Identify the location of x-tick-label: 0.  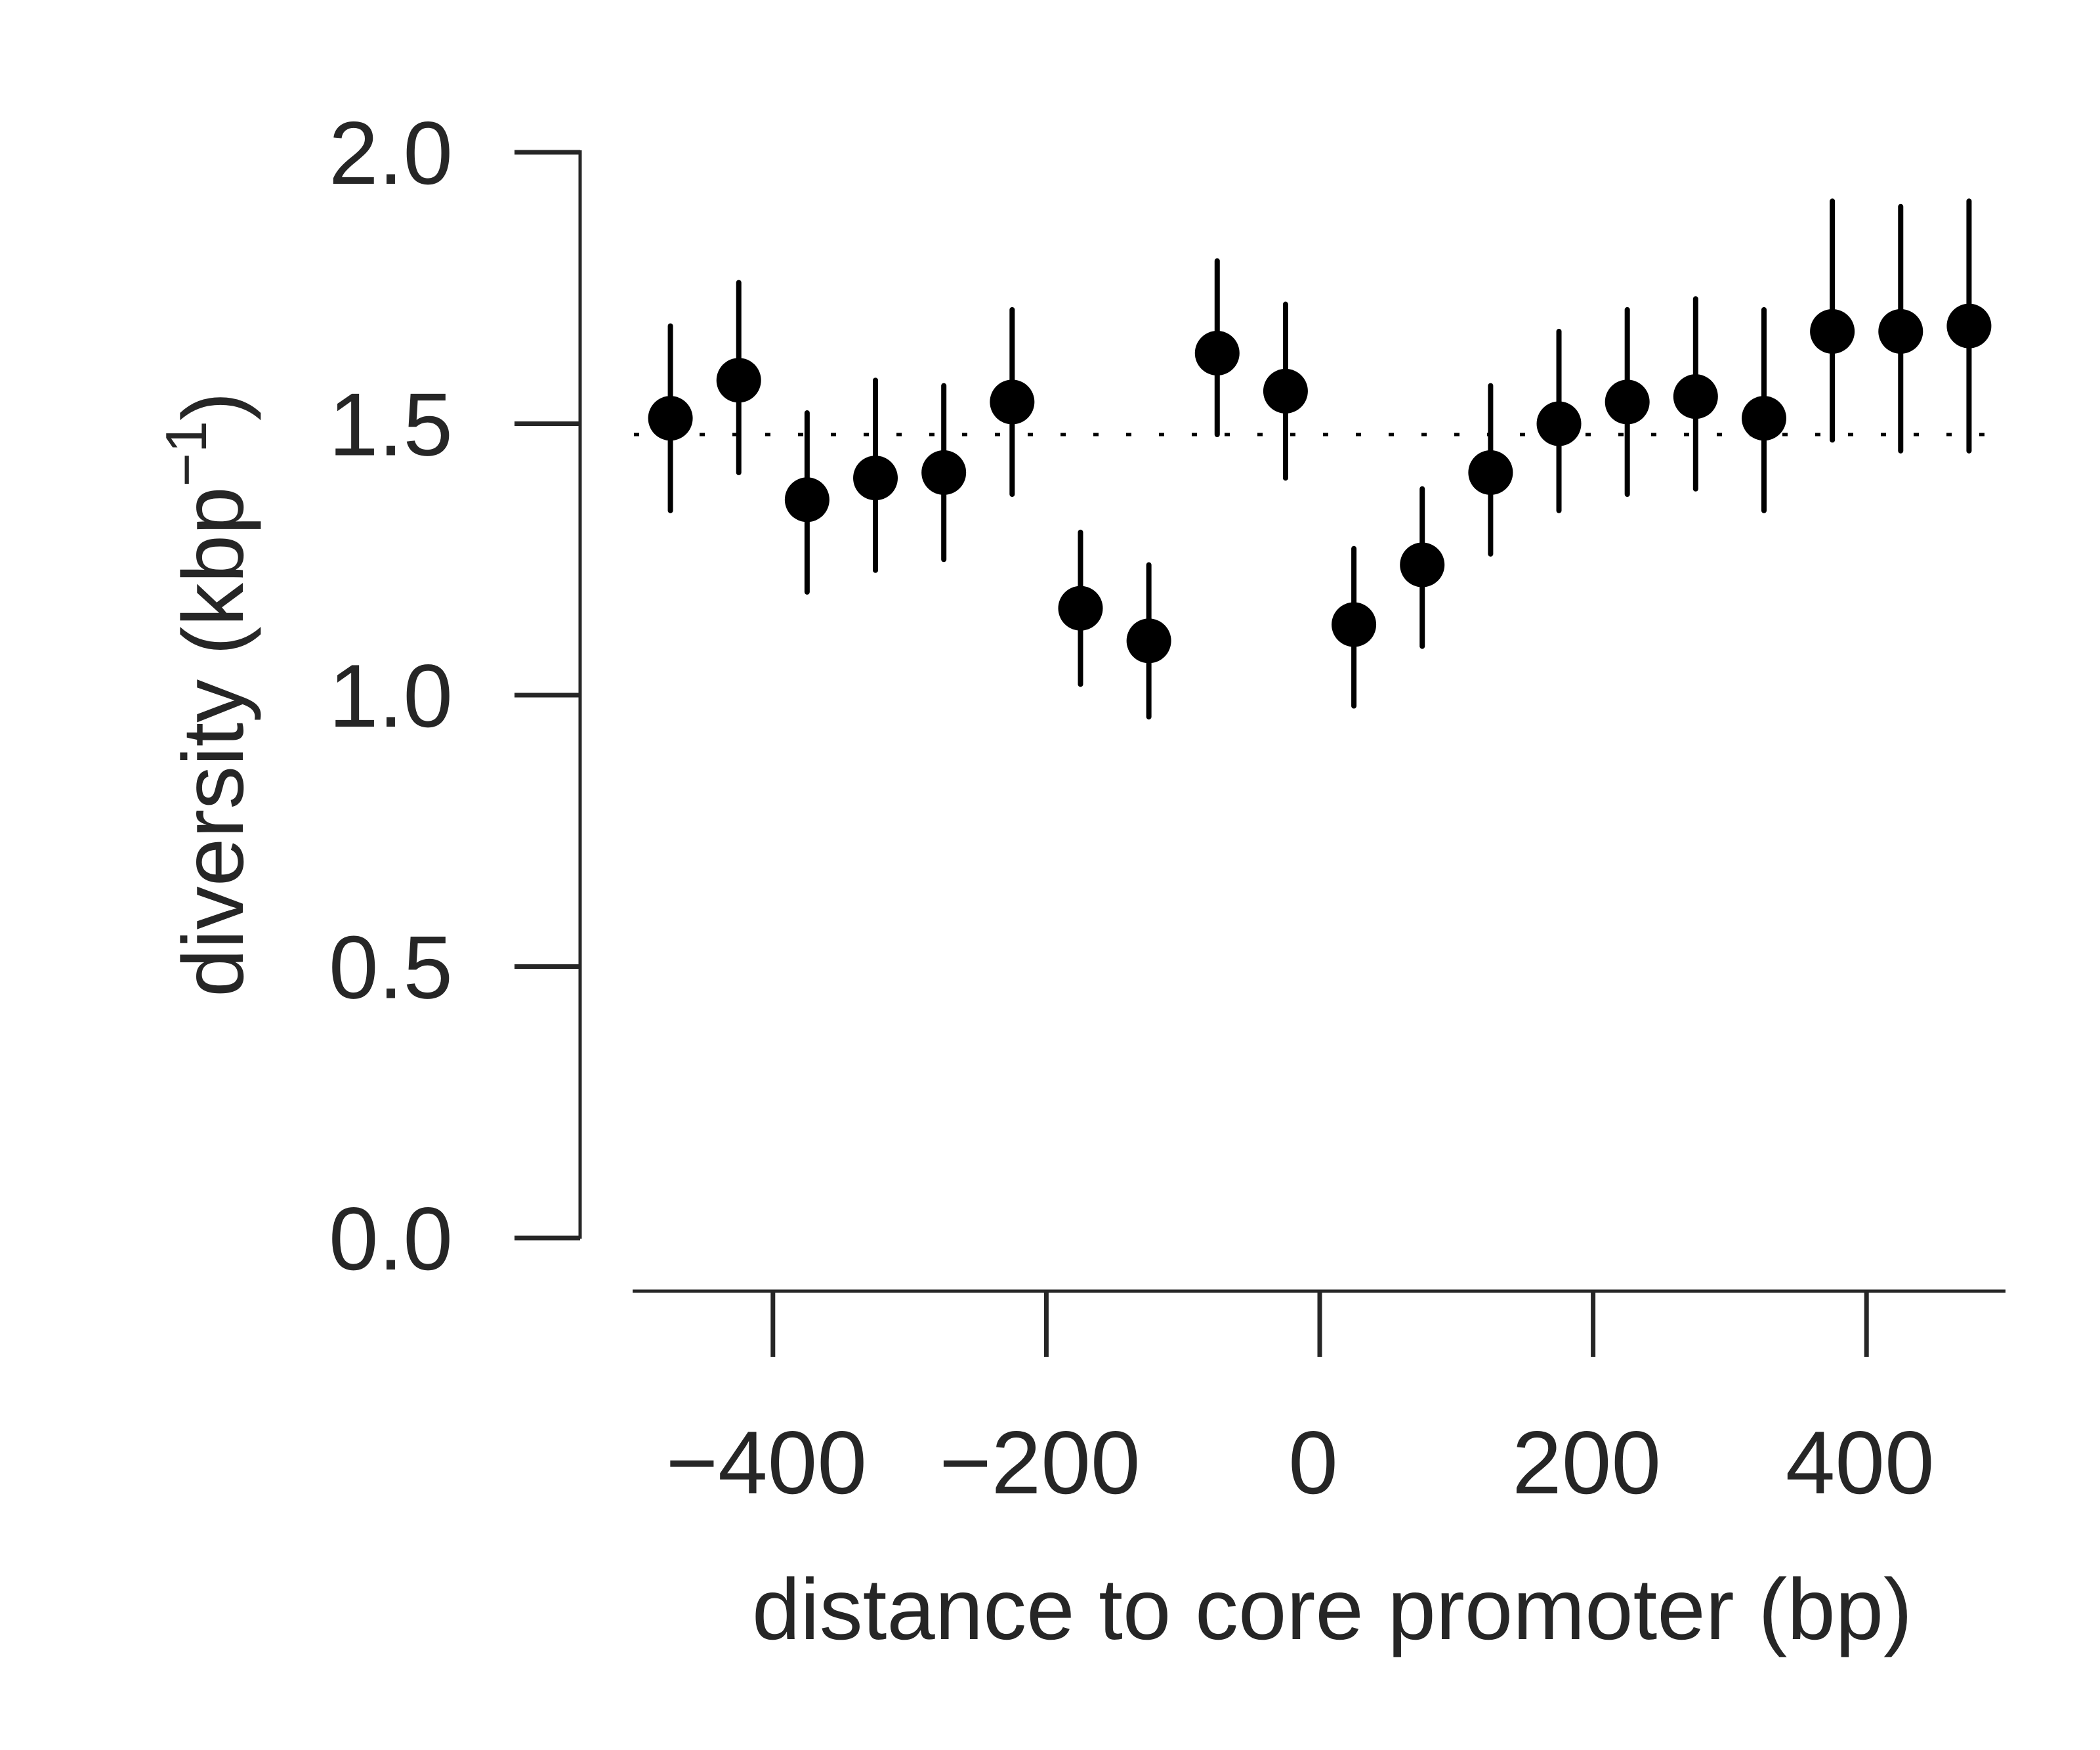
(1313, 1462).